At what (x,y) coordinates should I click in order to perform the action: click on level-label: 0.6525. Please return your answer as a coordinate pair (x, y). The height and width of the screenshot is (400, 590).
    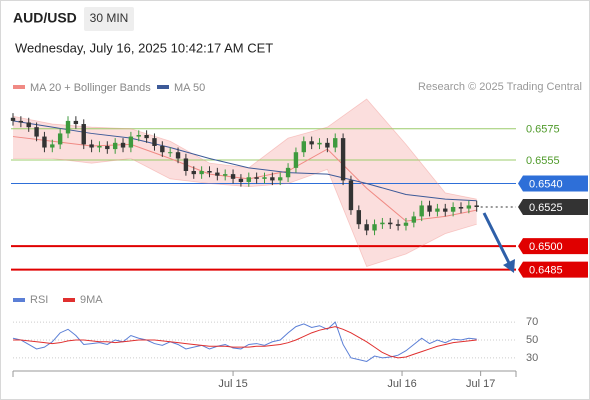
    Looking at the image, I should click on (546, 208).